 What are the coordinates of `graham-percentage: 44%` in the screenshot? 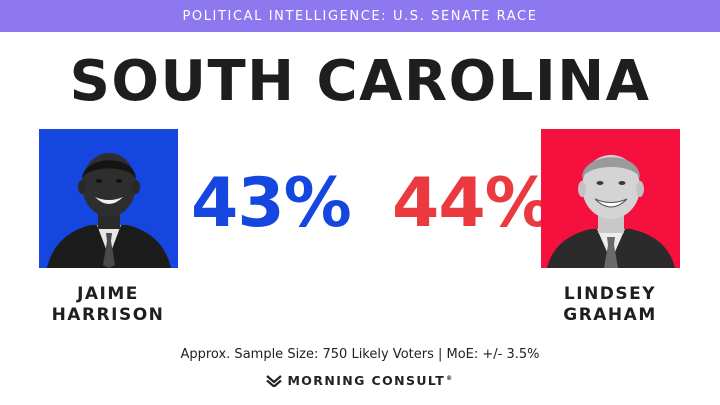 It's located at (472, 203).